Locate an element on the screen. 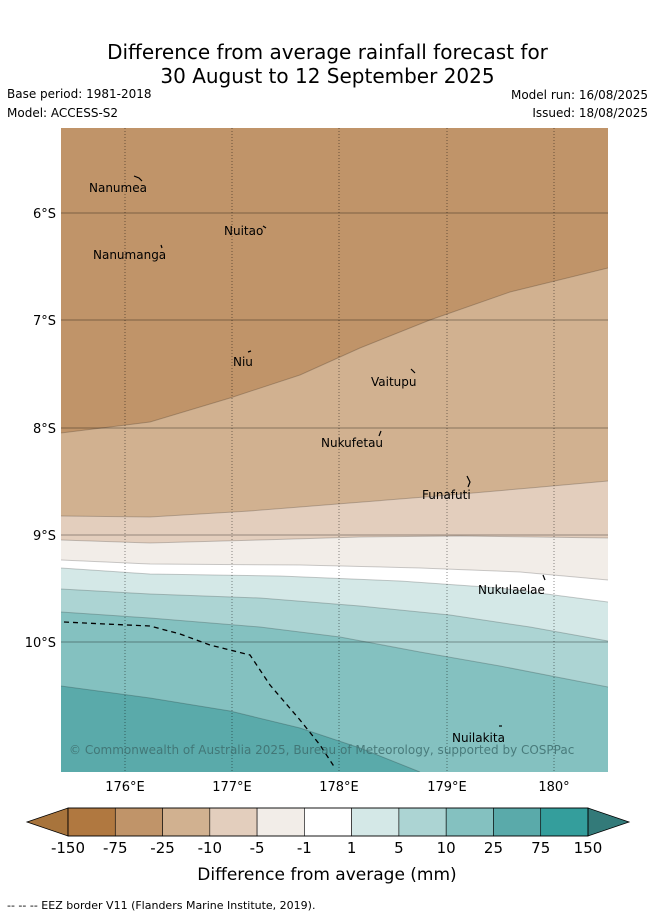 The width and height of the screenshot is (655, 919). place-label-nanumanga: Nanumanga is located at coordinates (129, 255).